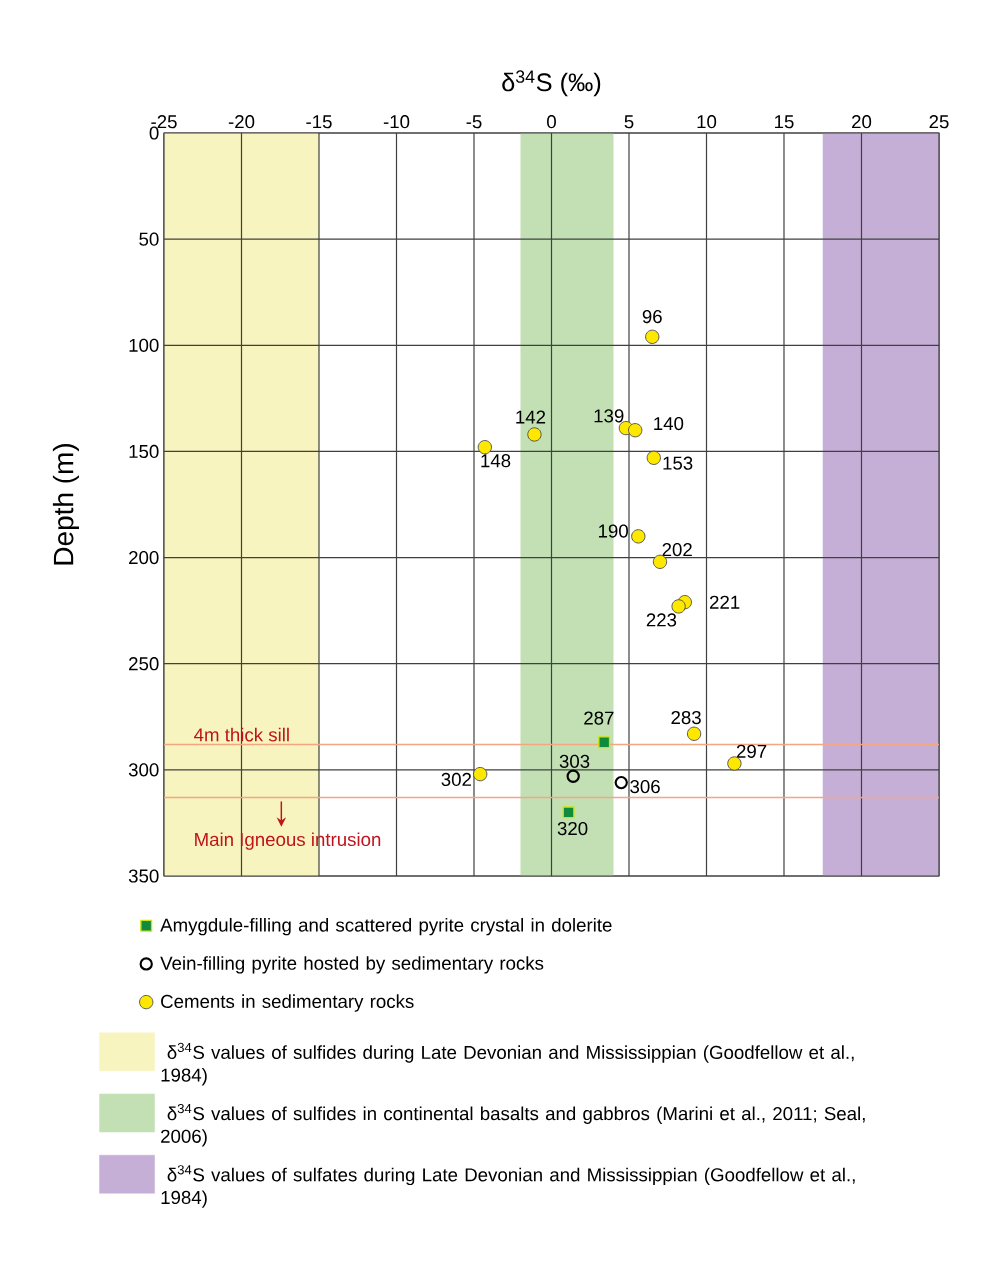  I want to click on x-tick-label: -20, so click(241, 122).